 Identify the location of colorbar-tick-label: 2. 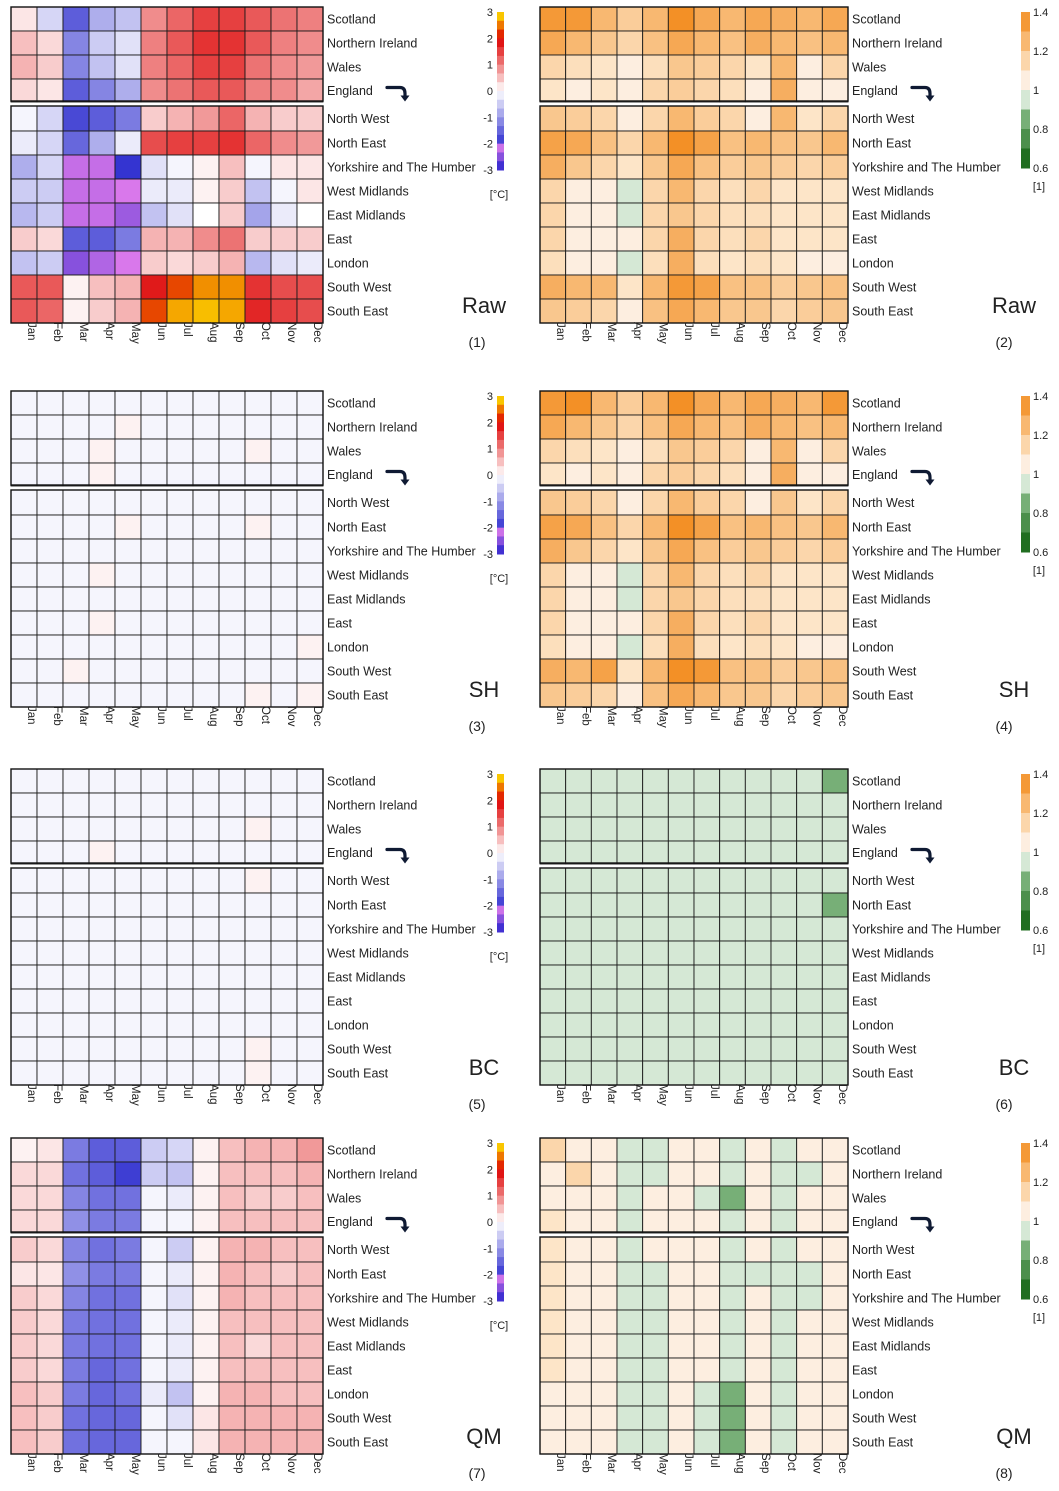
(490, 39).